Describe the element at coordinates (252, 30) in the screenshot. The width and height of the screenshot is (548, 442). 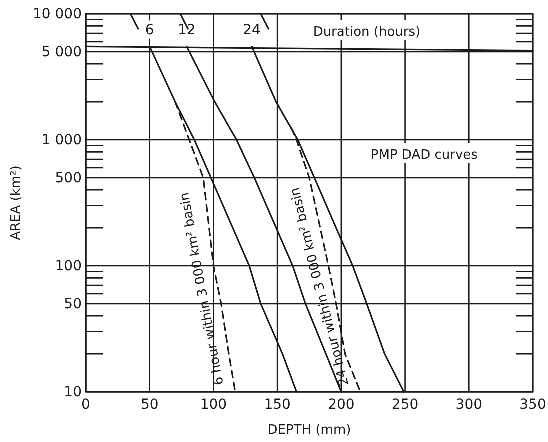
I see `series-label: 24` at that location.